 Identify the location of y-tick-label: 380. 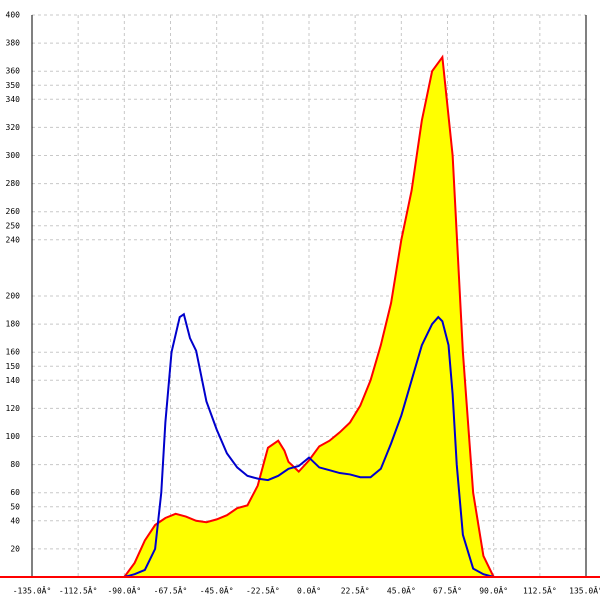
(13, 43).